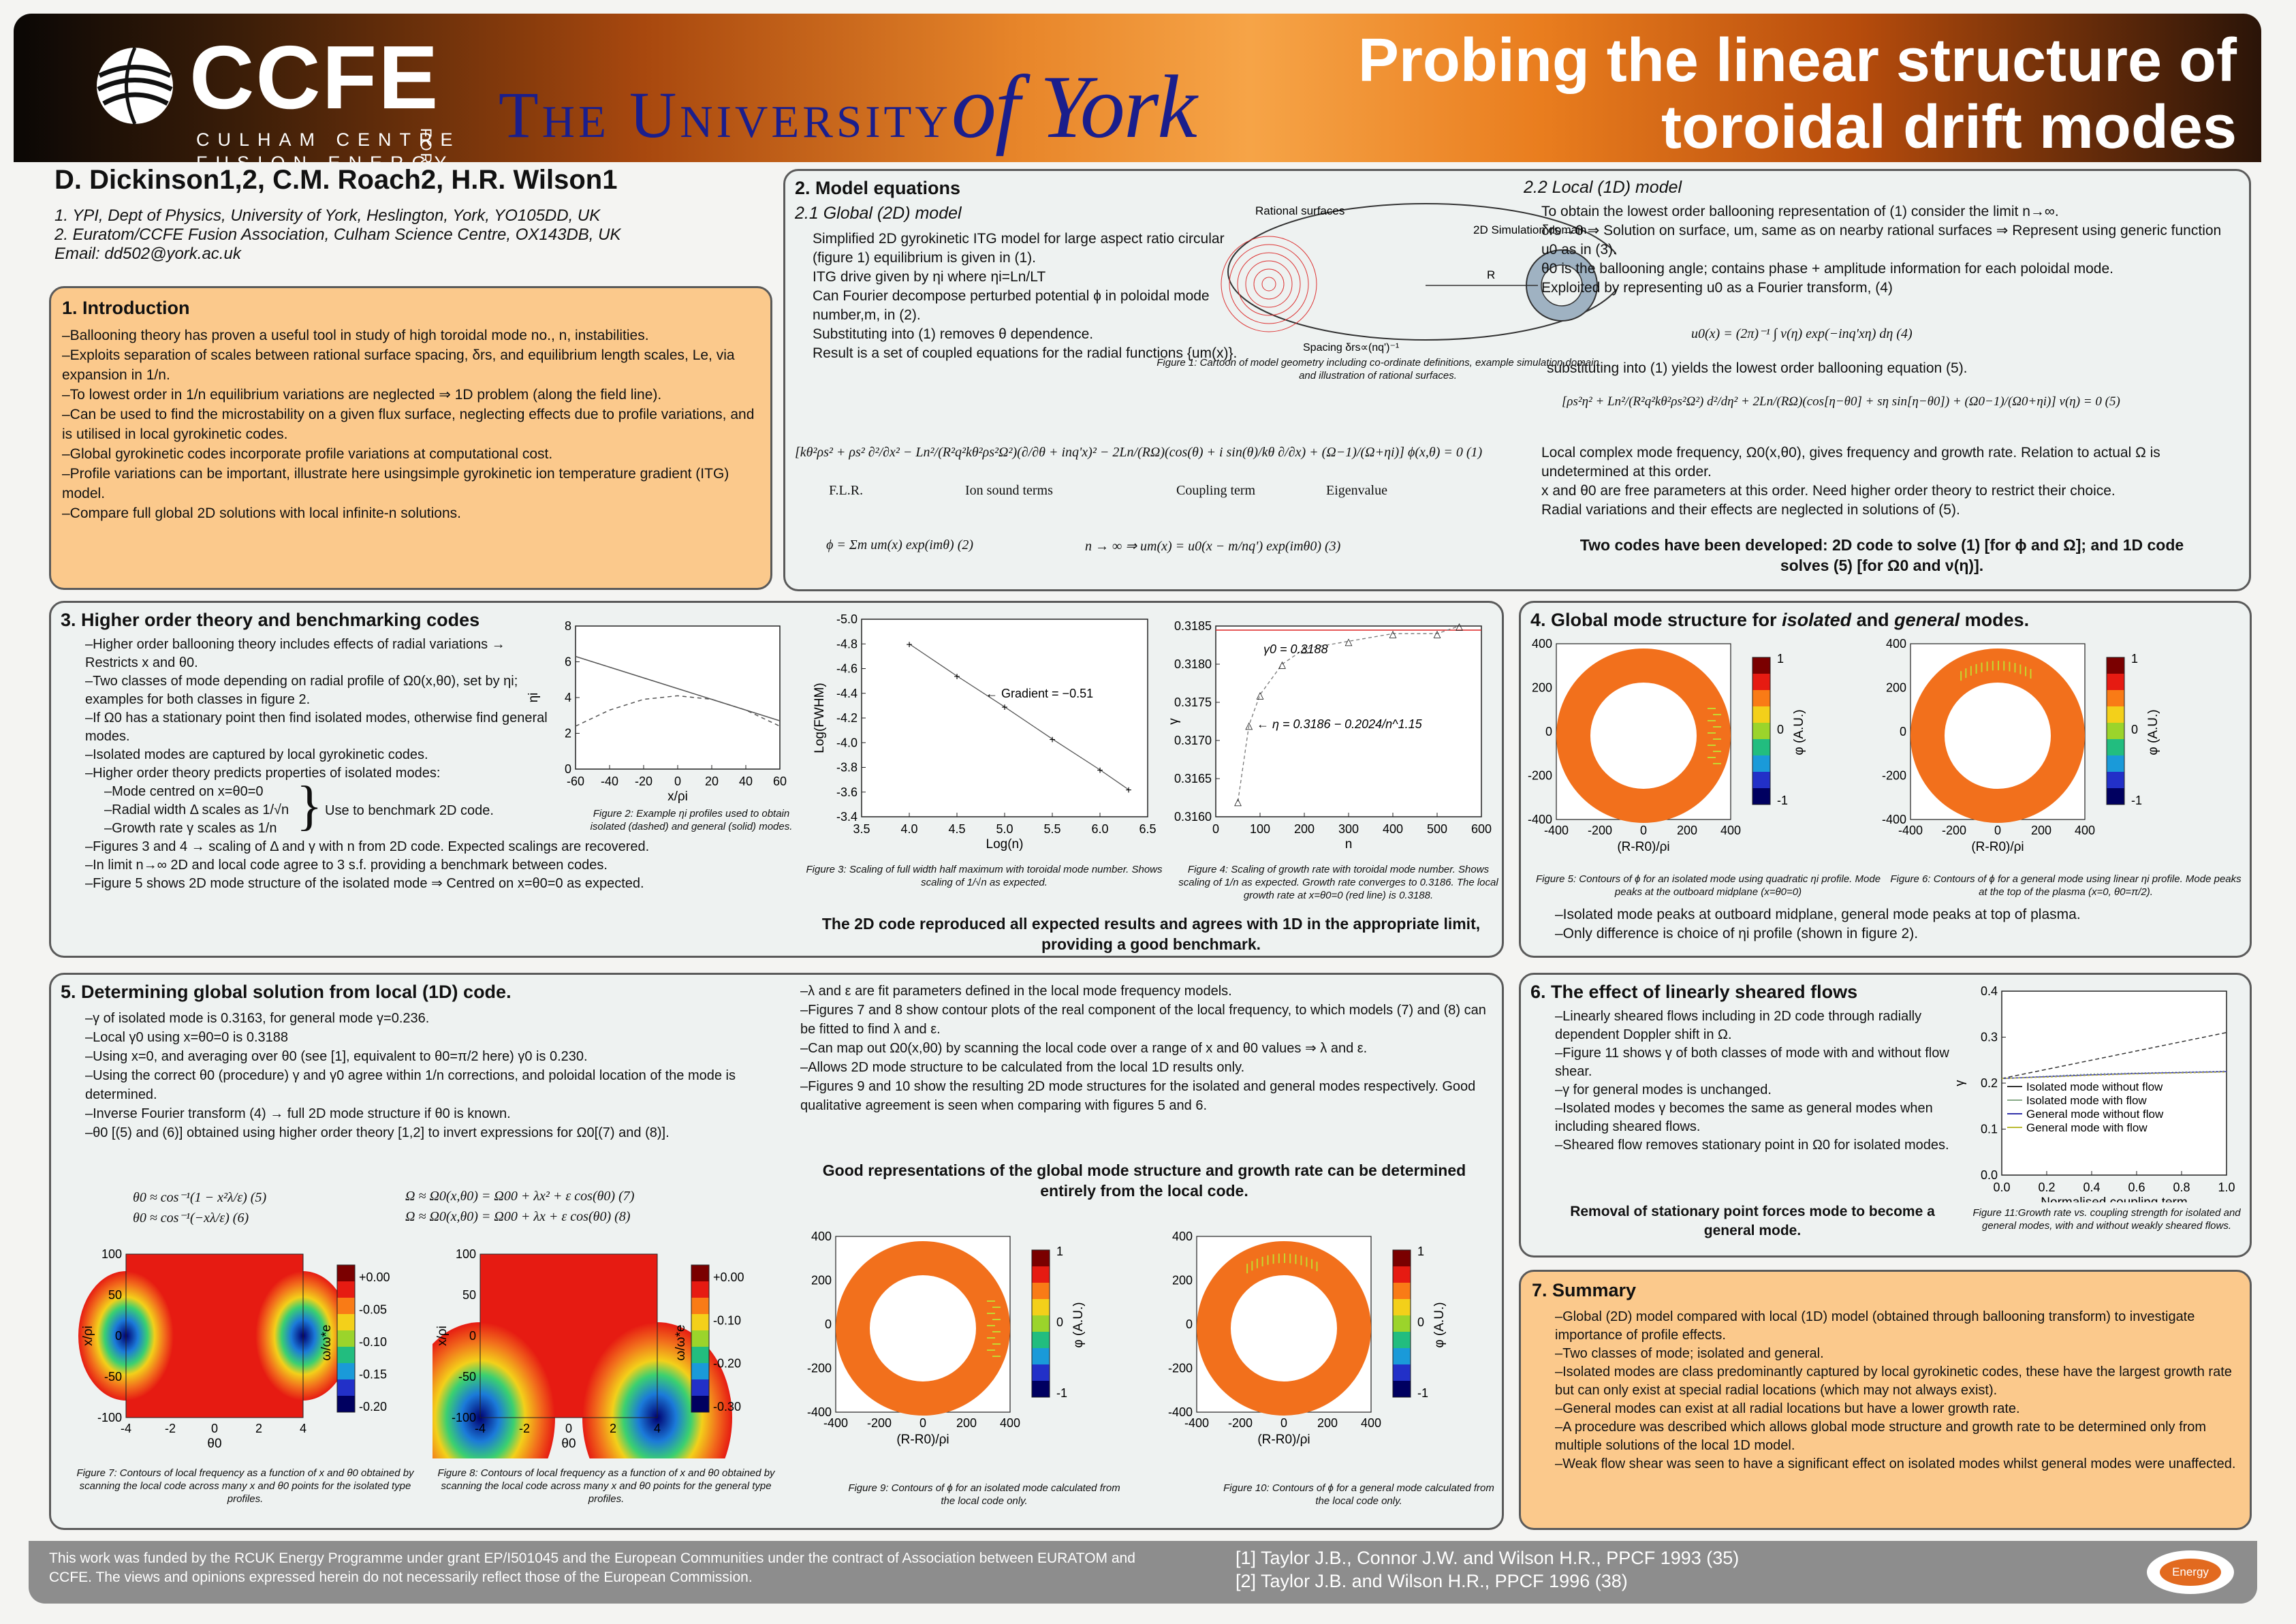 This screenshot has width=2296, height=1624. What do you see at coordinates (135, 85) in the screenshot?
I see `globe-icon` at bounding box center [135, 85].